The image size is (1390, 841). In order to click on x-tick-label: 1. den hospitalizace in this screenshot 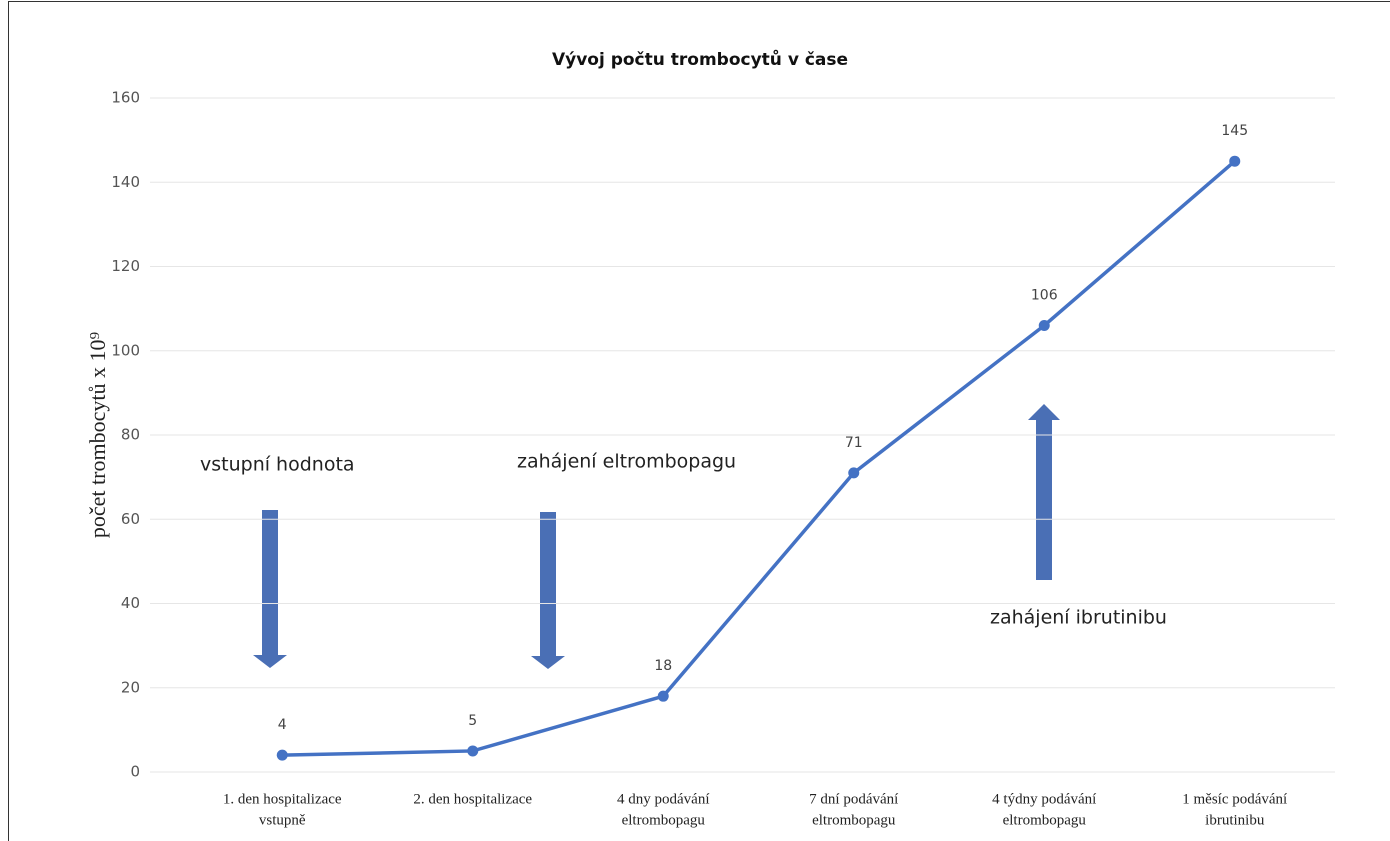, I will do `click(282, 799)`.